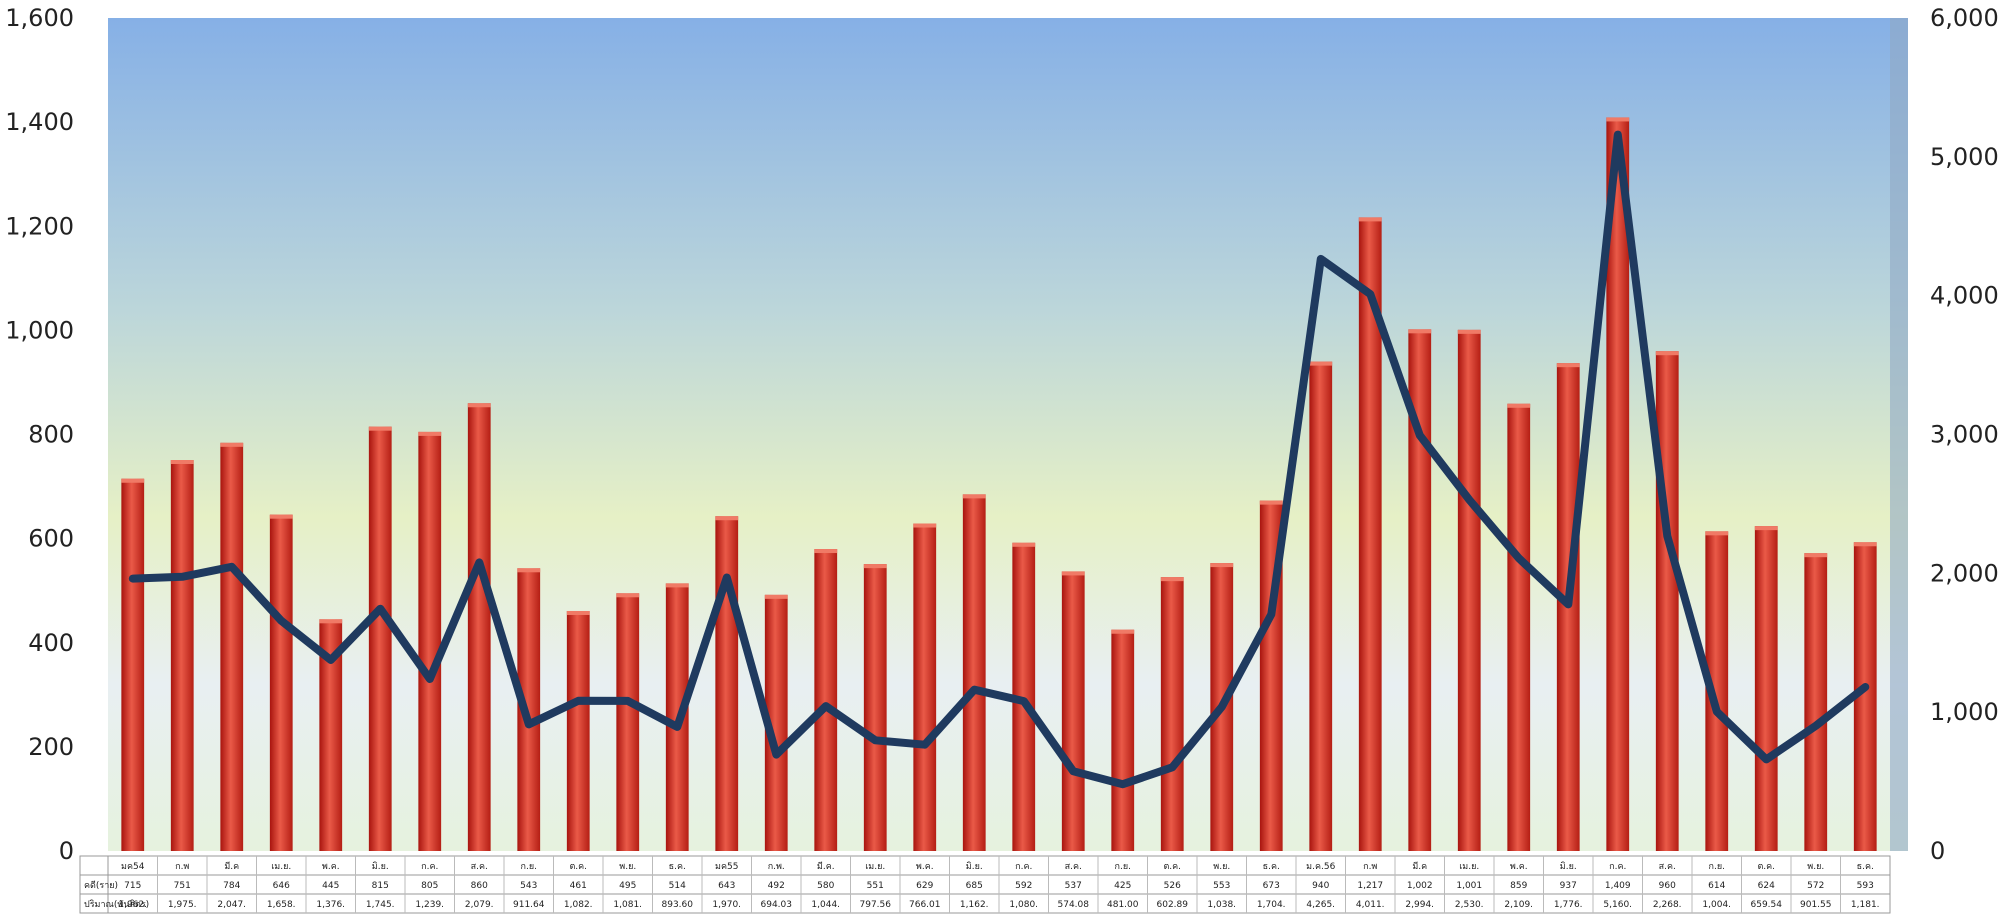  I want to click on bar-data-label: 860, so click(479, 886).